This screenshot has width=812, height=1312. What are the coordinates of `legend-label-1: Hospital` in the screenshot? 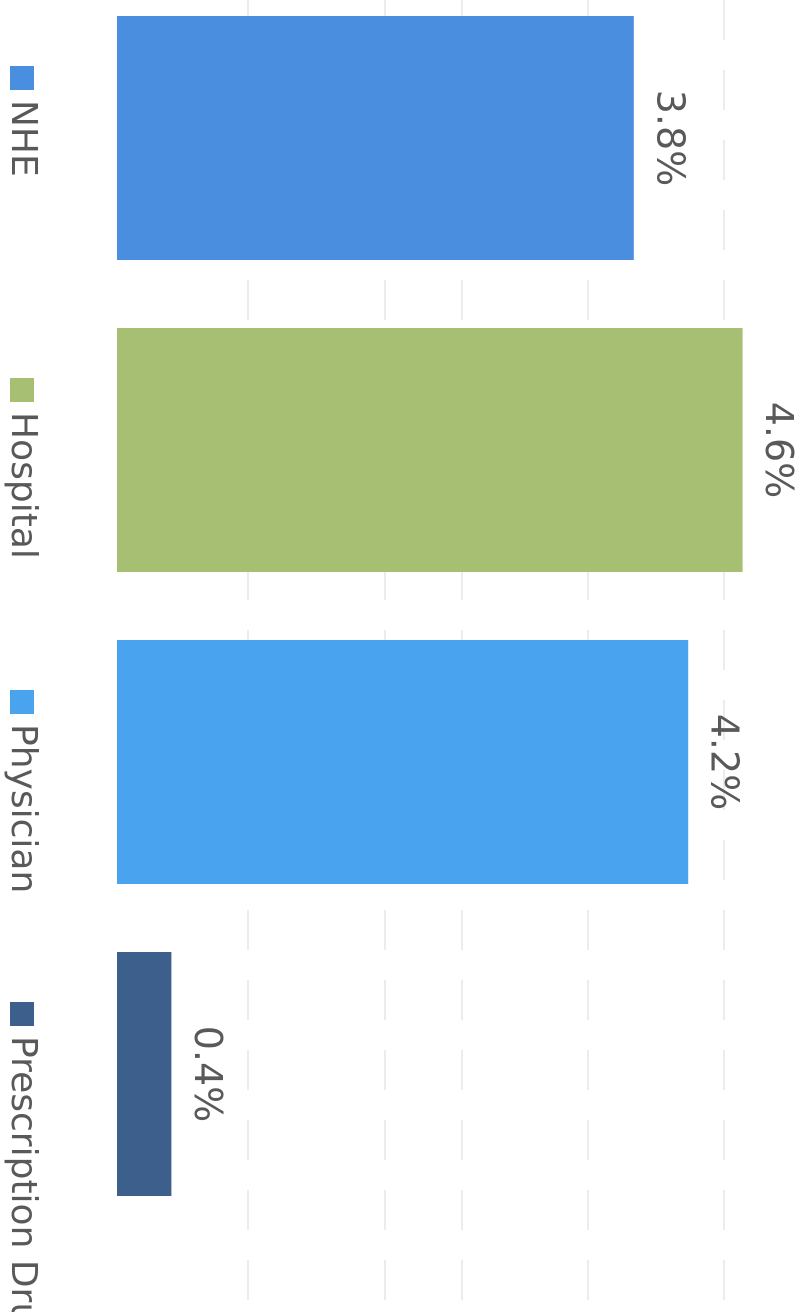 It's located at (23, 485).